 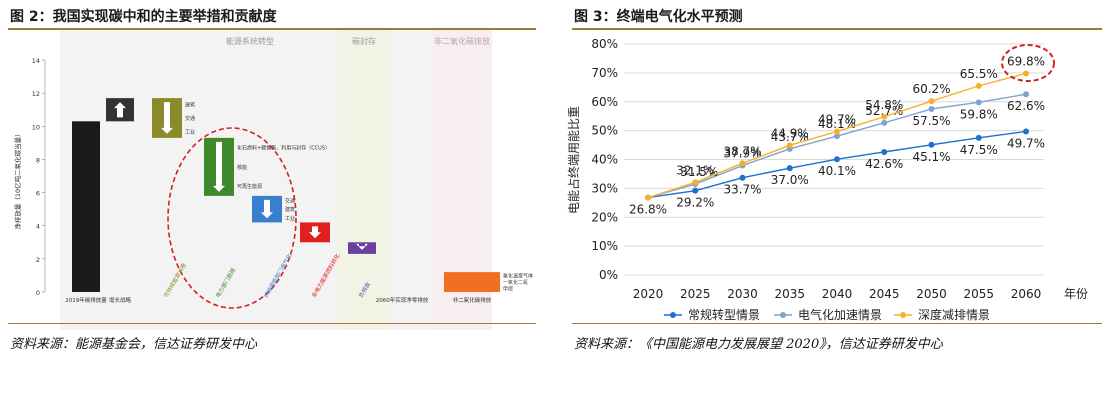 What do you see at coordinates (790, 137) in the screenshot?
I see `data-label: 43.7%` at bounding box center [790, 137].